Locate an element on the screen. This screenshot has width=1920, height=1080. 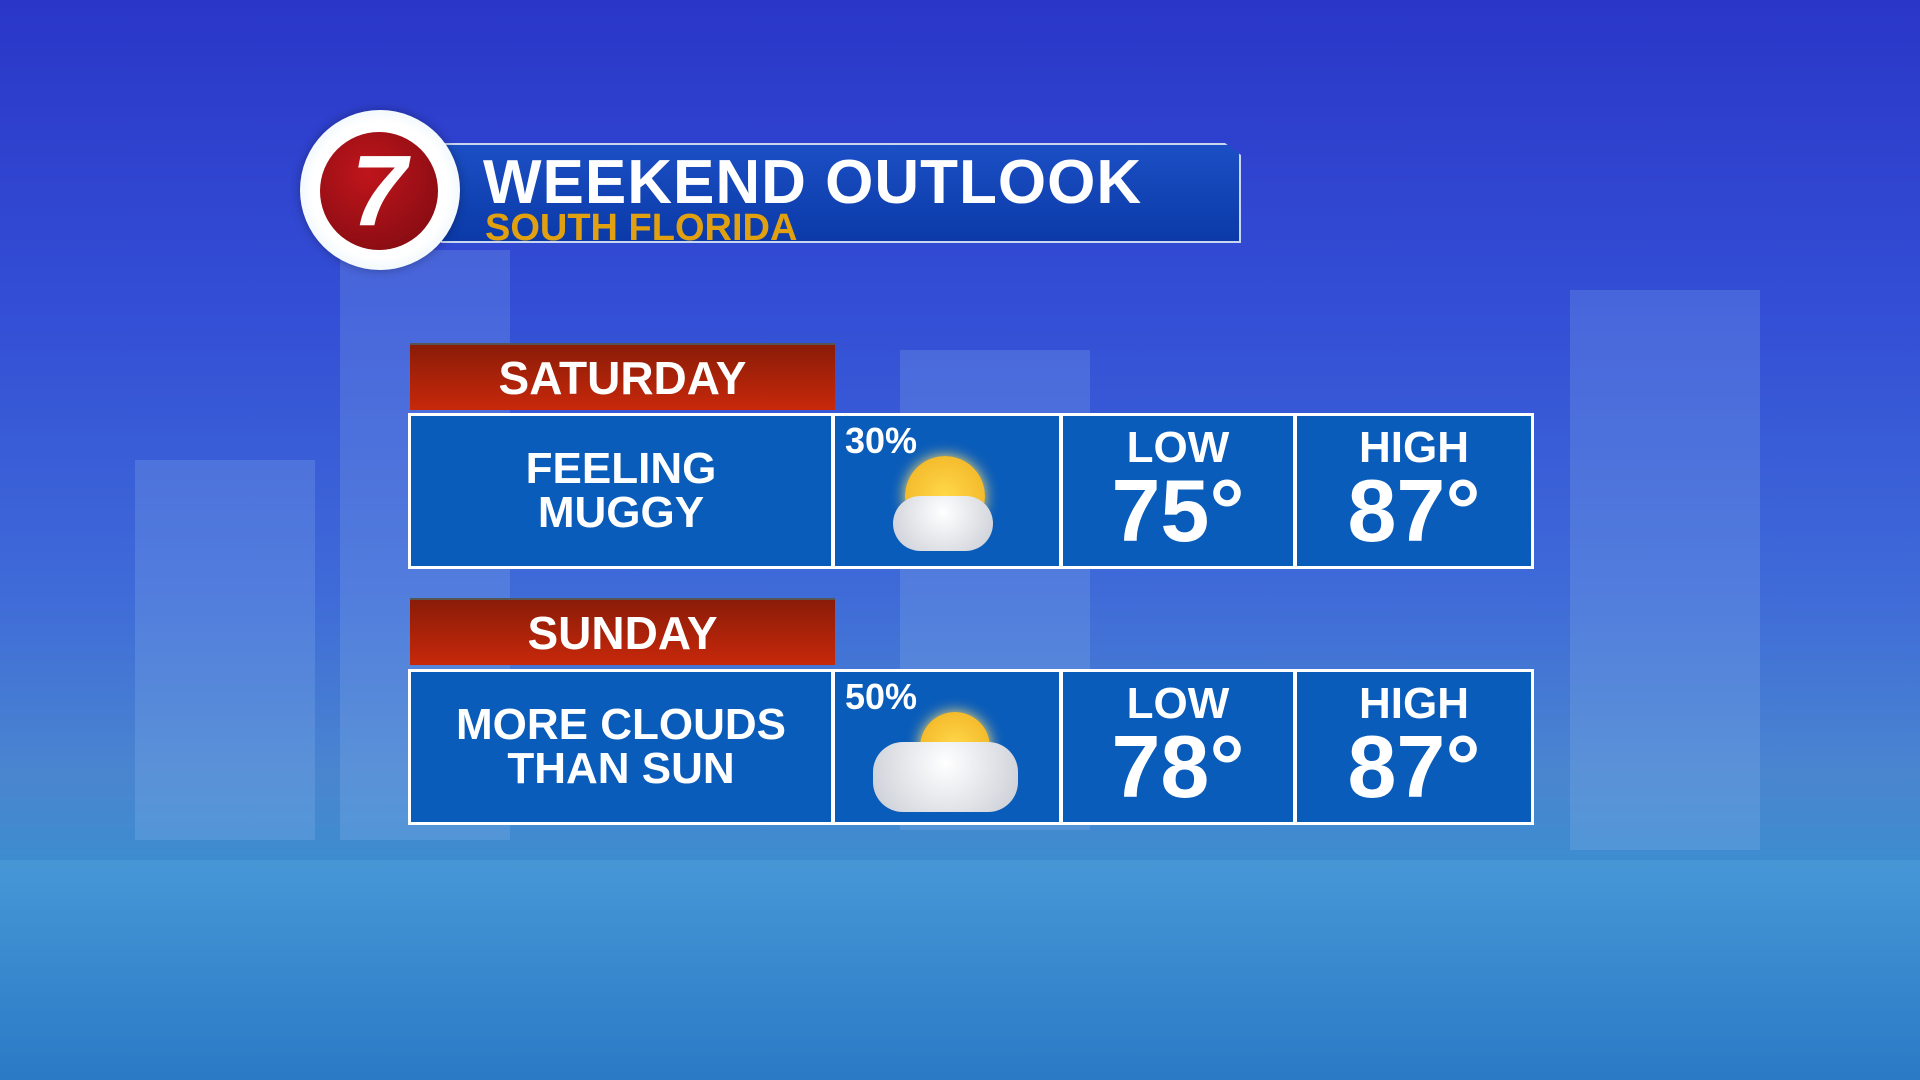
low-temp: 78° is located at coordinates (1178, 766).